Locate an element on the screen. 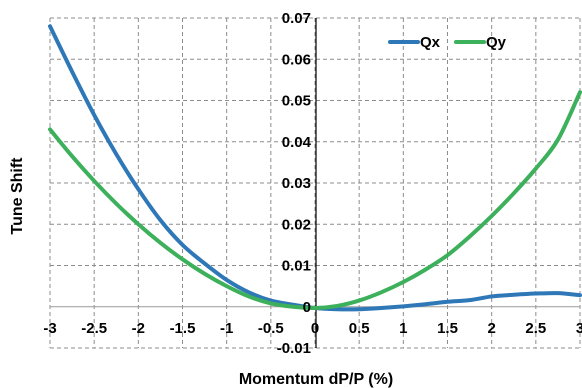  x-tick-labels: -3 -2.5 -2 -1.5 -1 -0.5 0 0.5 1 1.5 2 2.5 3 is located at coordinates (312, 328).